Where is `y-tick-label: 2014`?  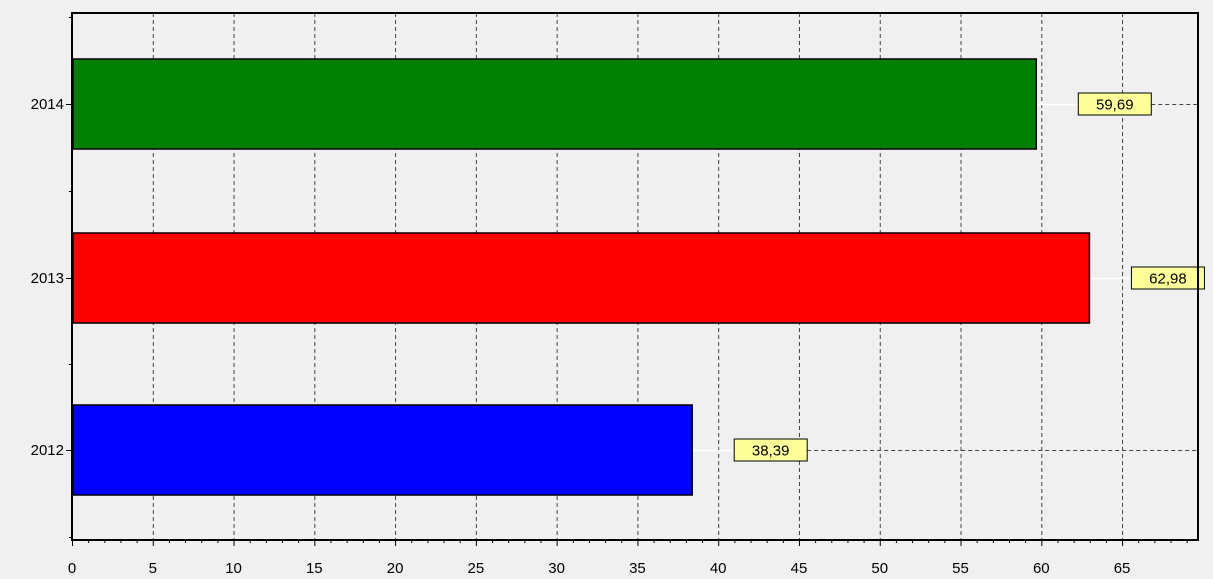
y-tick-label: 2014 is located at coordinates (47, 104).